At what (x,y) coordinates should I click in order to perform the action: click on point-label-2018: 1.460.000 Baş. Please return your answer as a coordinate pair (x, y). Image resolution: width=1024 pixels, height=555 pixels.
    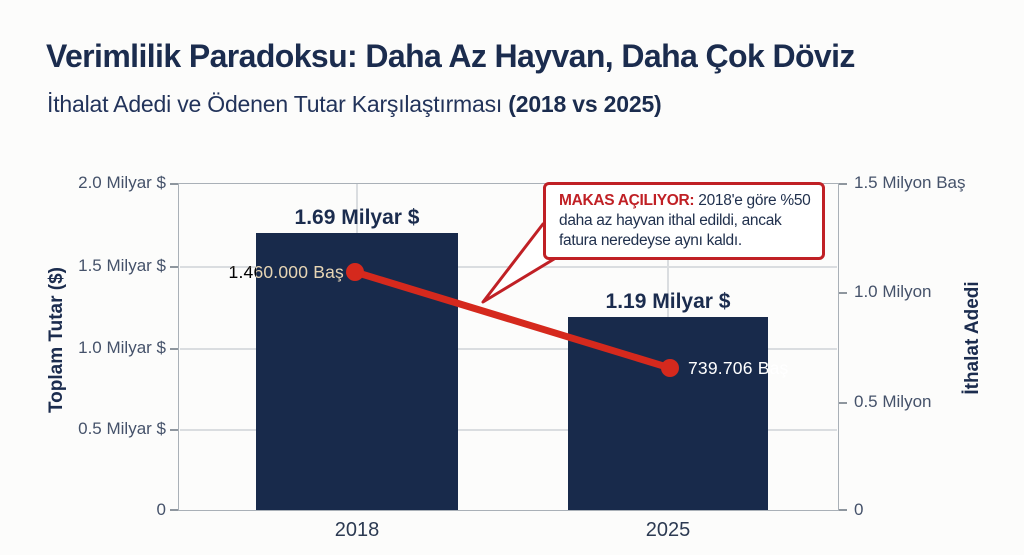
    Looking at the image, I should click on (286, 272).